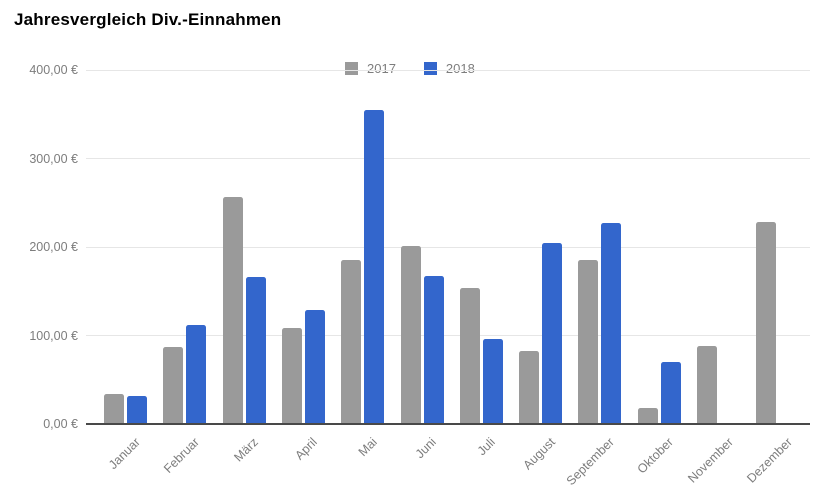  What do you see at coordinates (588, 342) in the screenshot?
I see `bar-2017-september` at bounding box center [588, 342].